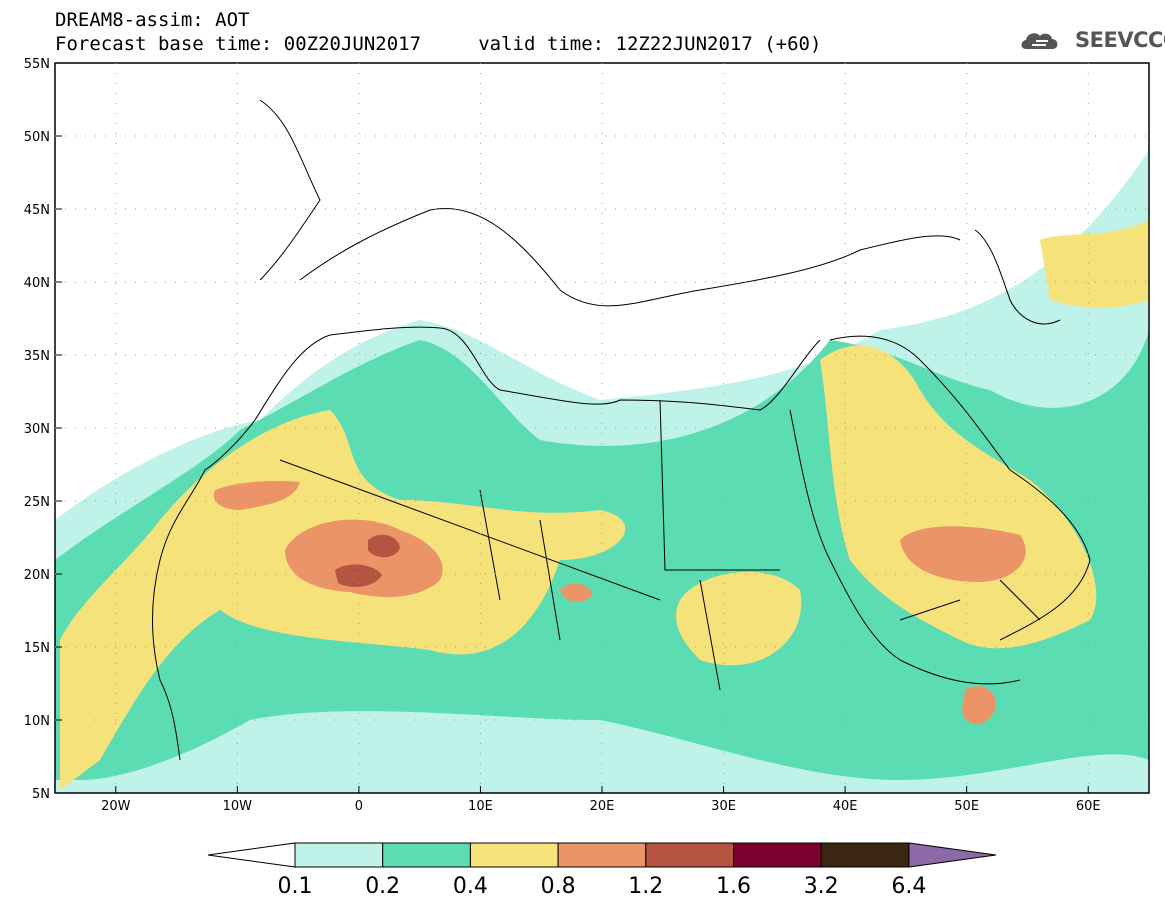  Describe the element at coordinates (37, 283) in the screenshot. I see `lat-tick-label: 40N` at that location.